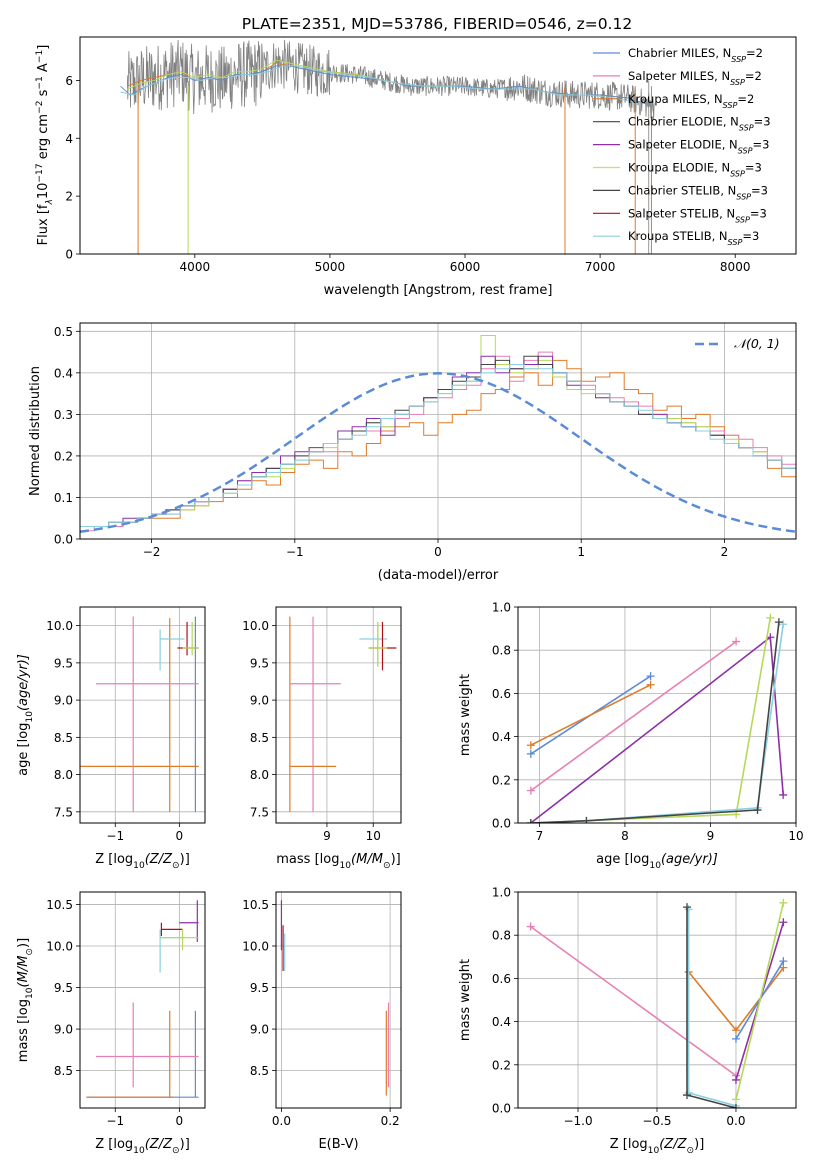 The width and height of the screenshot is (819, 1170). Describe the element at coordinates (683, 122) in the screenshot. I see `legend-label-part: Chabrier ELODIE, N` at that location.